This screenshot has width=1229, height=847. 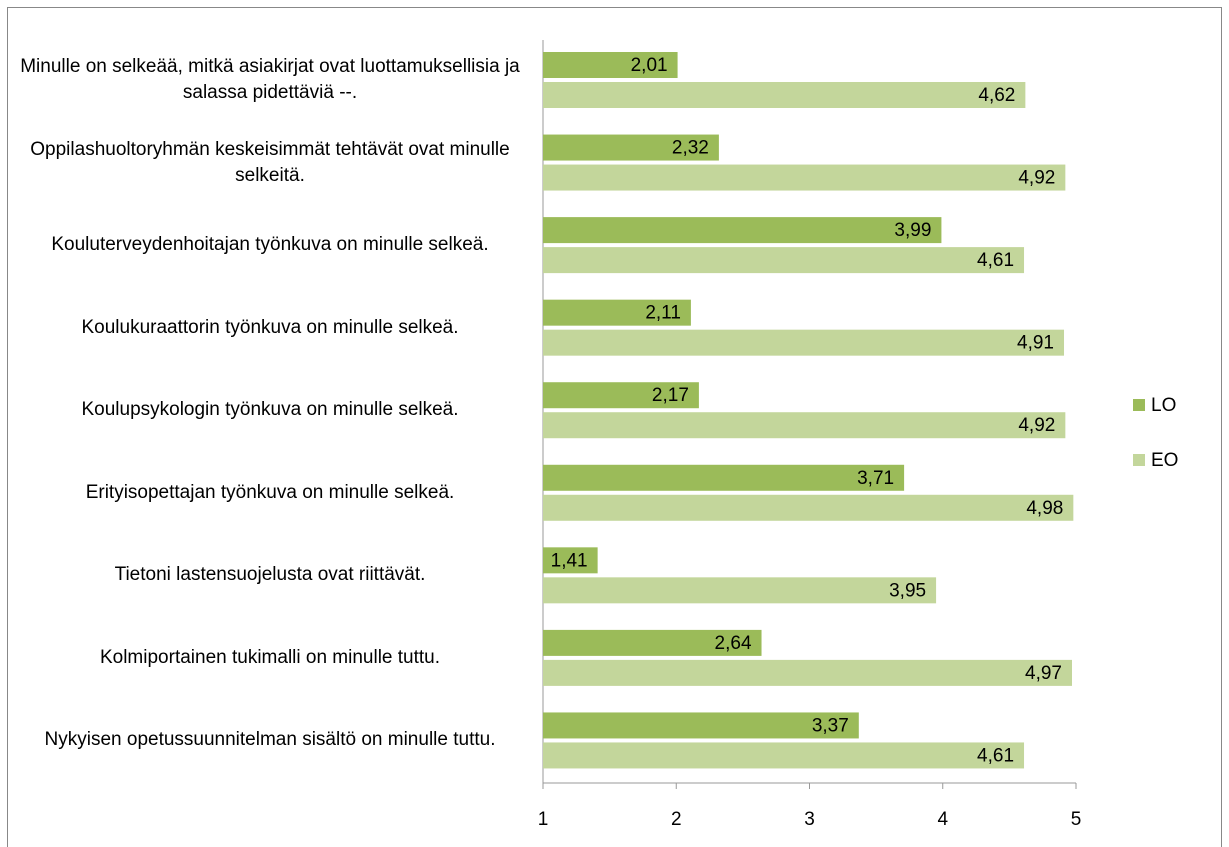 I want to click on value-label: 4,97, so click(x=1043, y=673).